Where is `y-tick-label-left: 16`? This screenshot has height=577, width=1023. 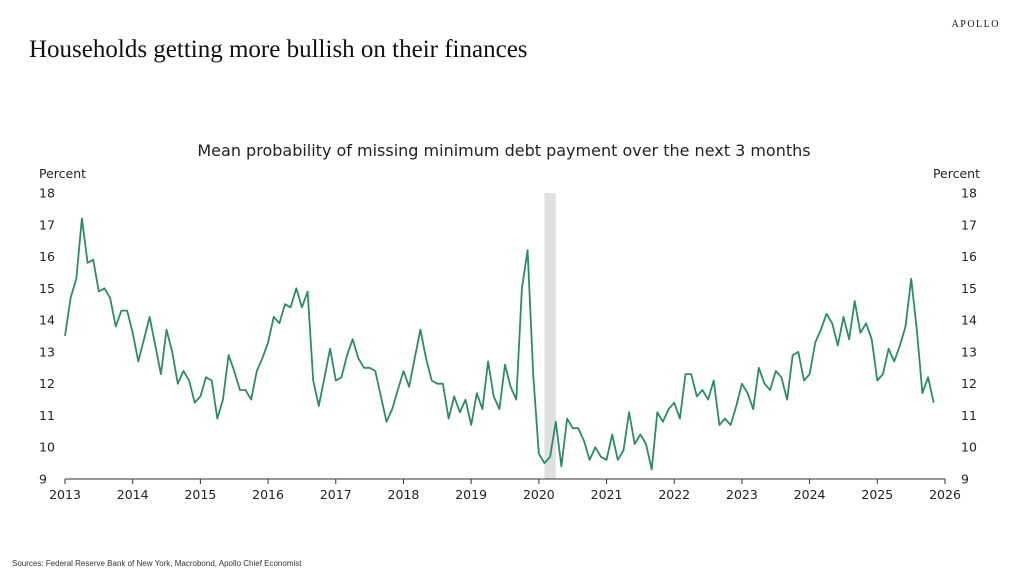 y-tick-label-left: 16 is located at coordinates (47, 256).